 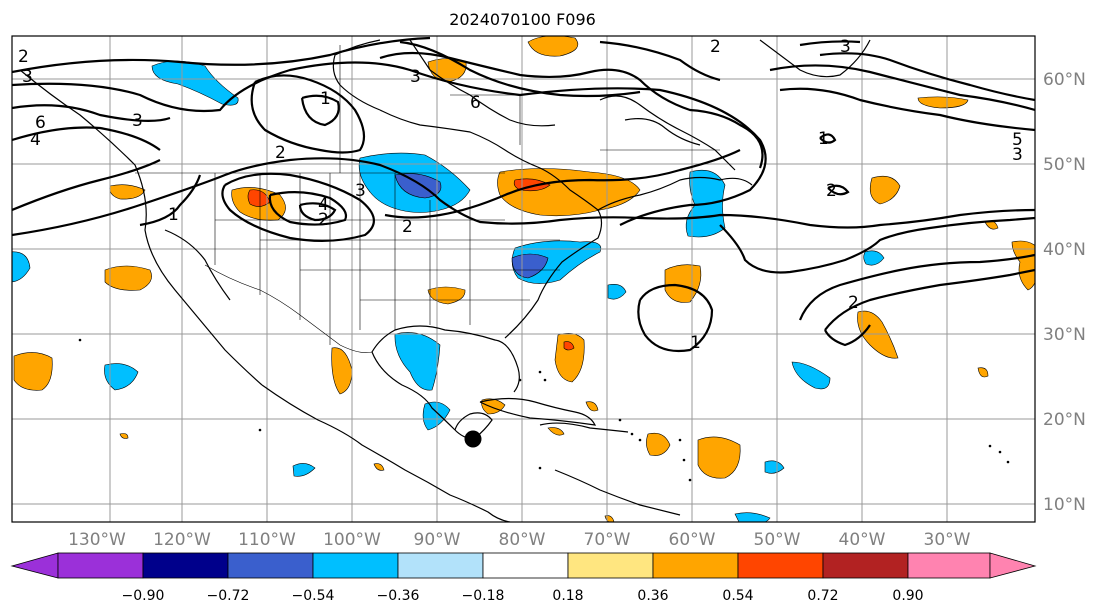 What do you see at coordinates (352, 540) in the screenshot?
I see `longitude-label: 100°W` at bounding box center [352, 540].